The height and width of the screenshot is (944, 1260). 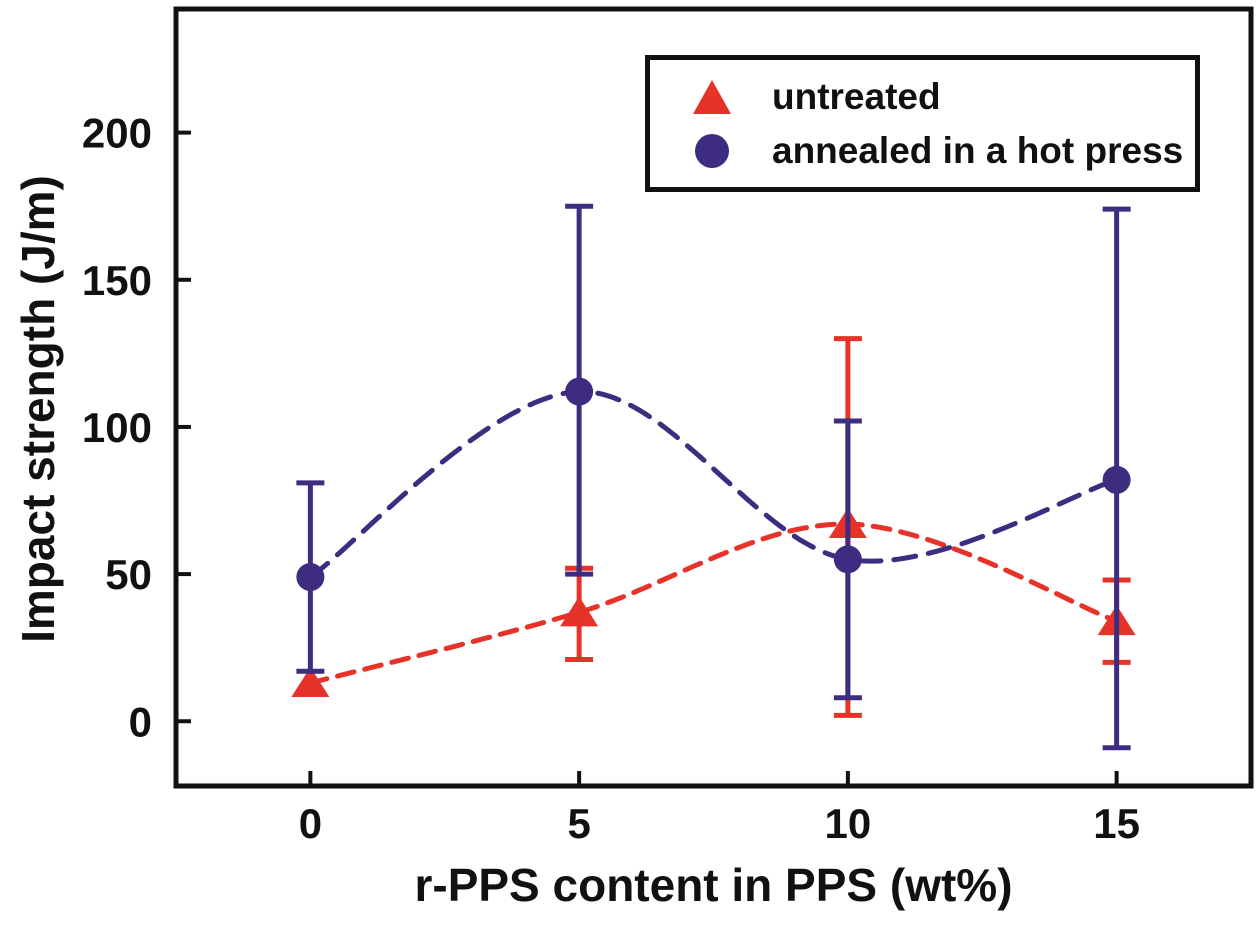 What do you see at coordinates (140, 721) in the screenshot?
I see `y-tick-label: 0` at bounding box center [140, 721].